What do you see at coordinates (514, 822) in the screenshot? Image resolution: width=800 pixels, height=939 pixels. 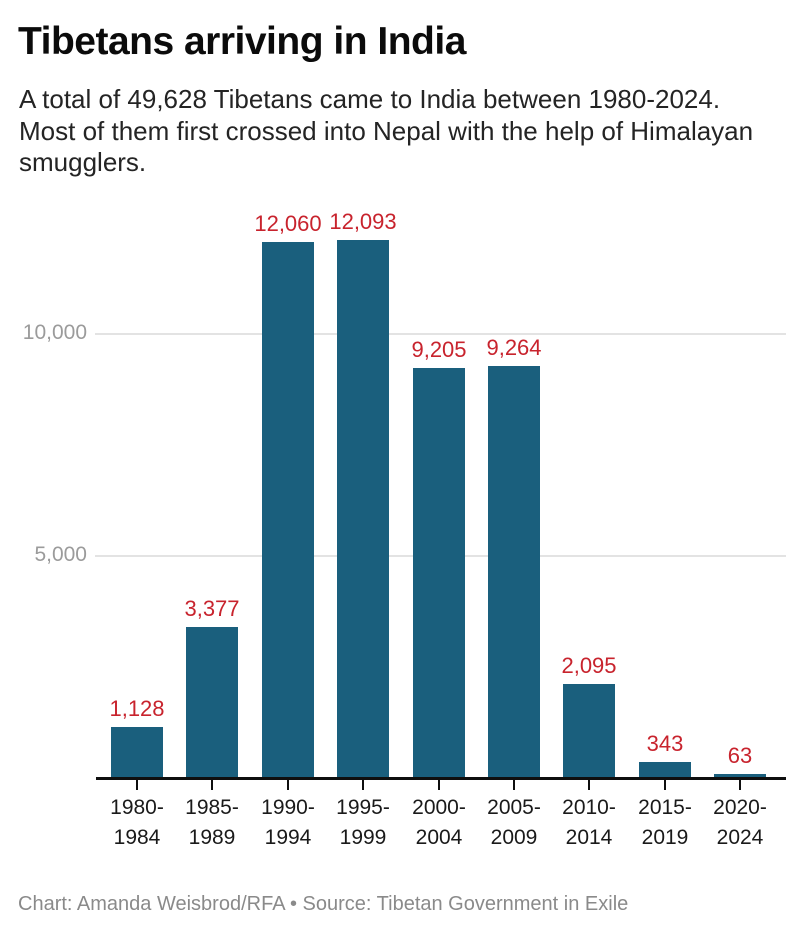 I see `x-axis-tick-label: 2005- 2009` at bounding box center [514, 822].